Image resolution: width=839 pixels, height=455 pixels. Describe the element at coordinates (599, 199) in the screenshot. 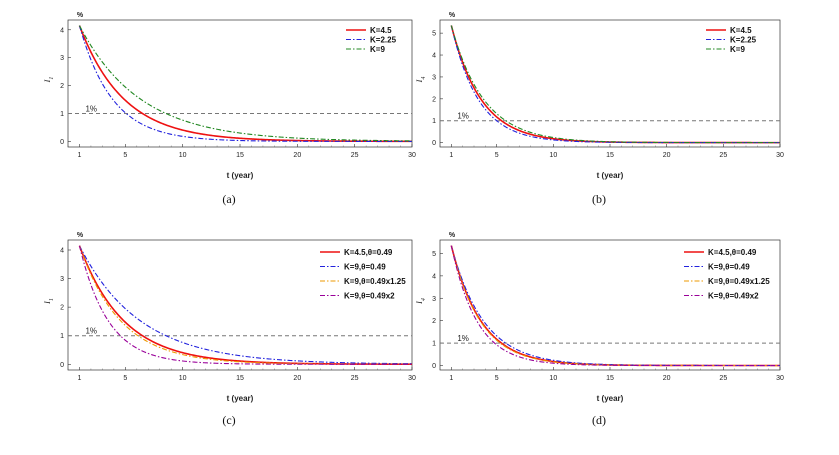

I see `panel-caption: (b)` at that location.